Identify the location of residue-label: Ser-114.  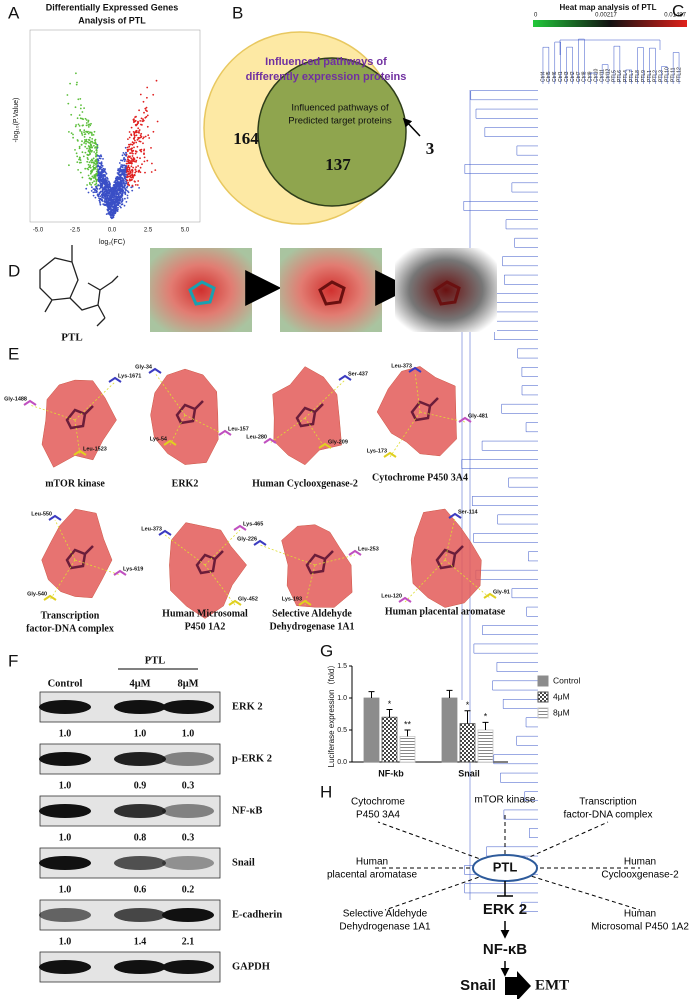
(468, 512).